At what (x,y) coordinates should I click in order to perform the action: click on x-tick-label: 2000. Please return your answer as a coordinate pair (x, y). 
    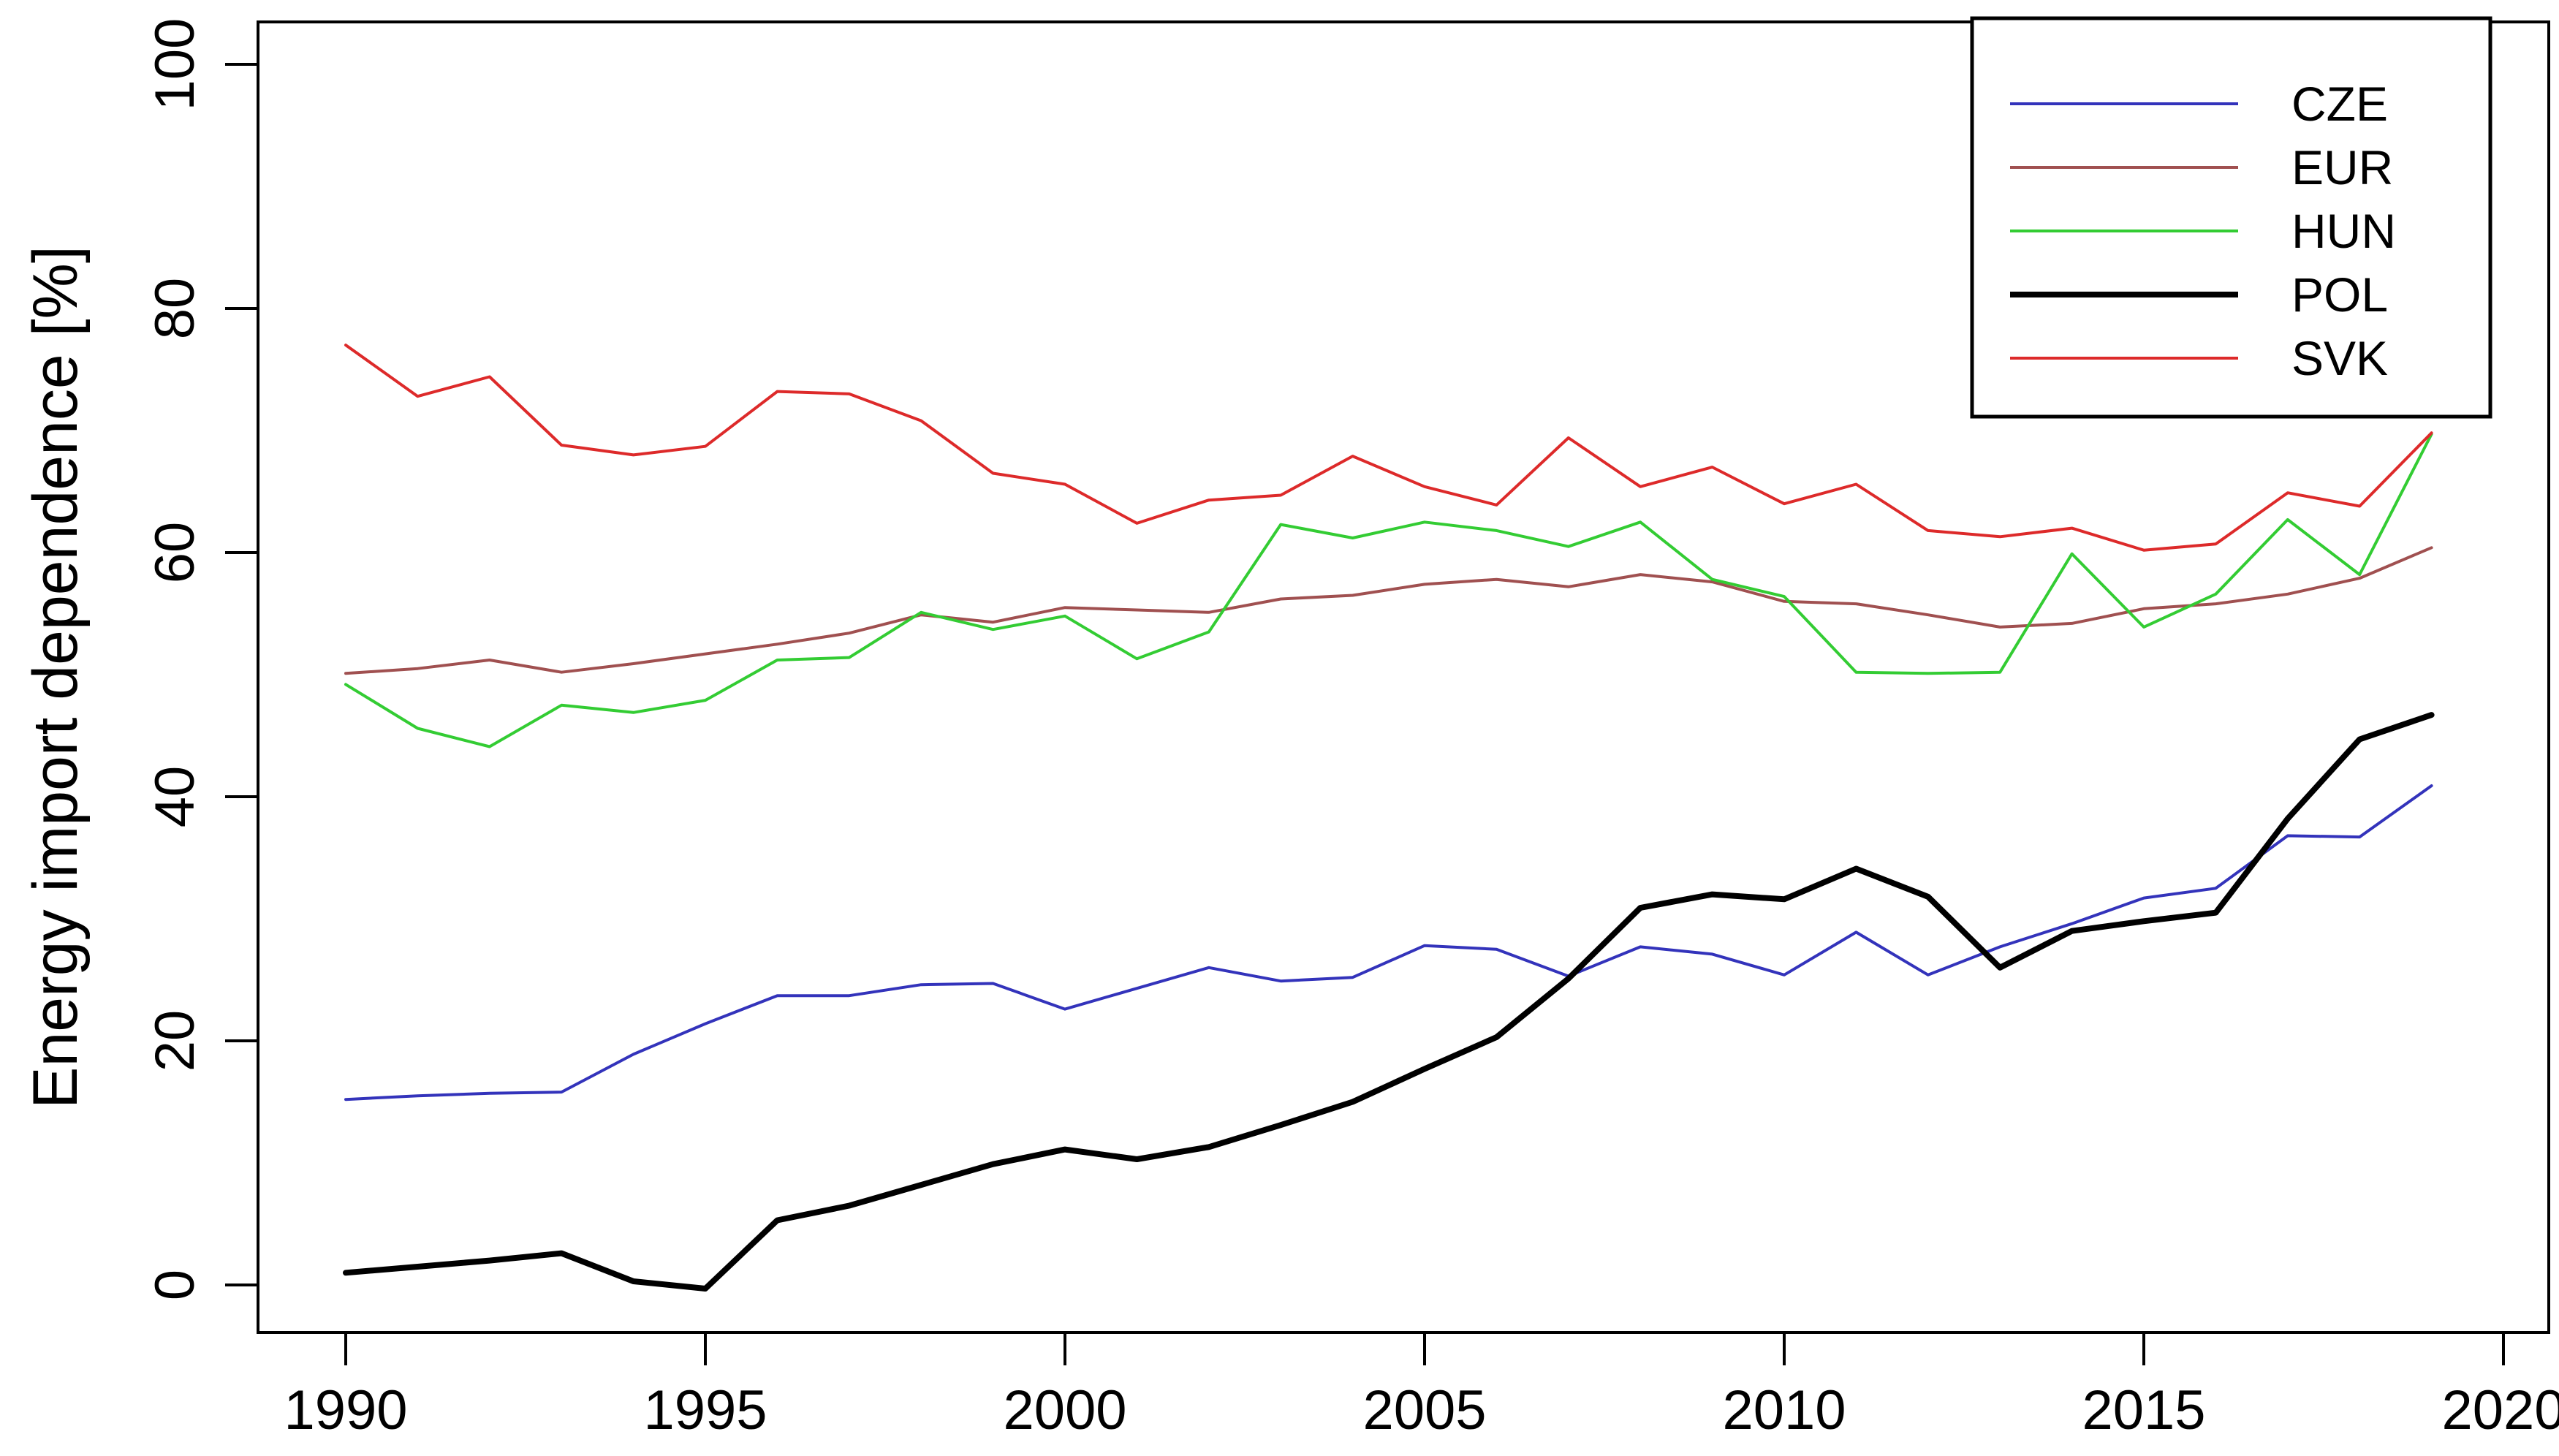
    Looking at the image, I should click on (1064, 1410).